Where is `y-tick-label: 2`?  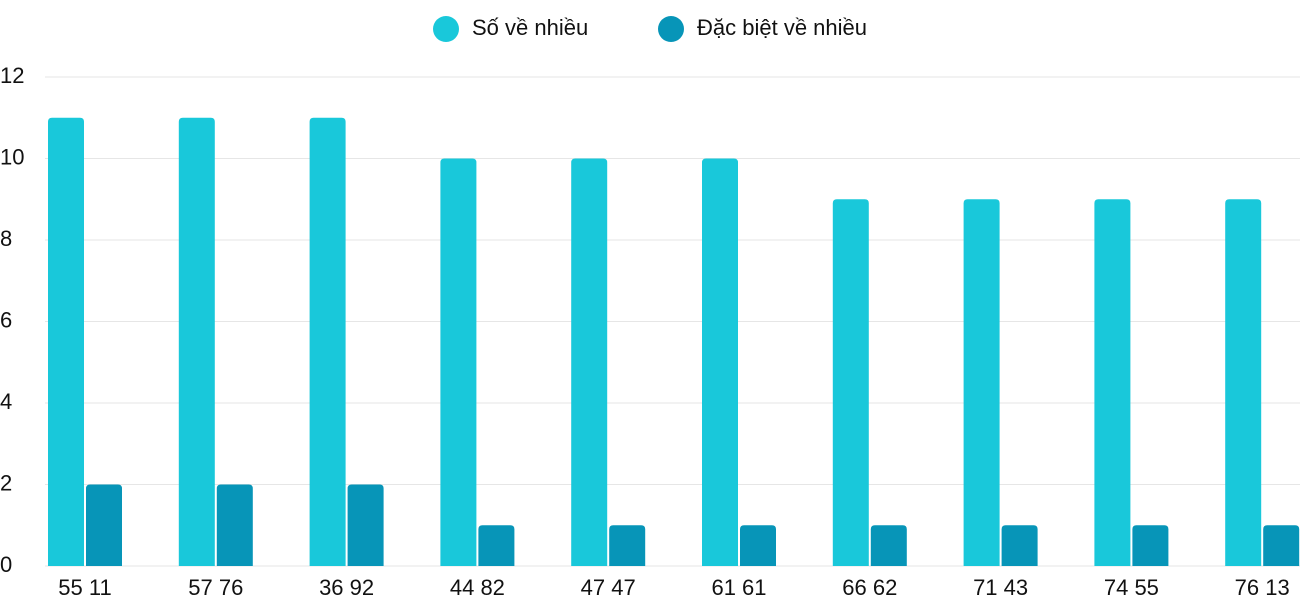 y-tick-label: 2 is located at coordinates (6, 482).